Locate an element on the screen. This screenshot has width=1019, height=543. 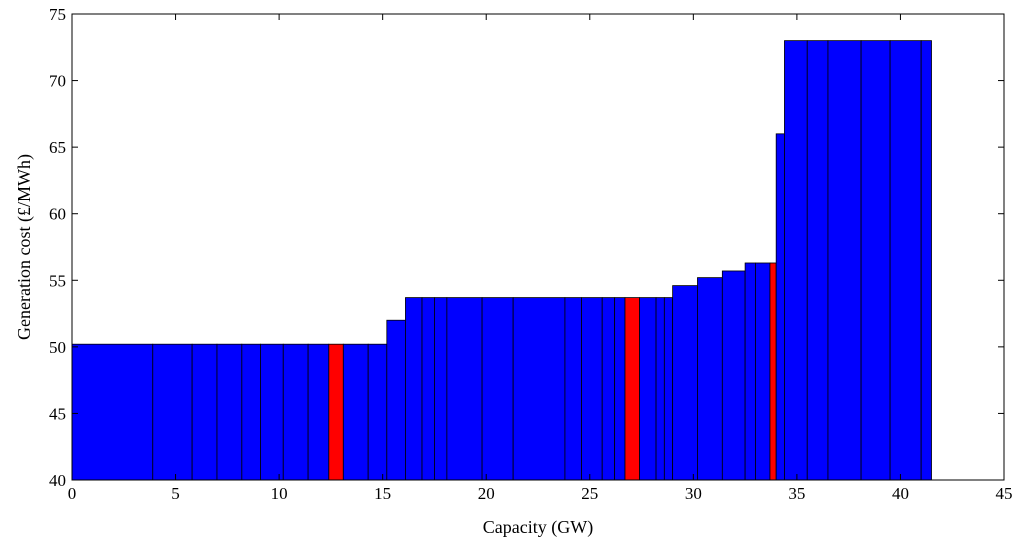
y-tick-label: 65 is located at coordinates (57, 147).